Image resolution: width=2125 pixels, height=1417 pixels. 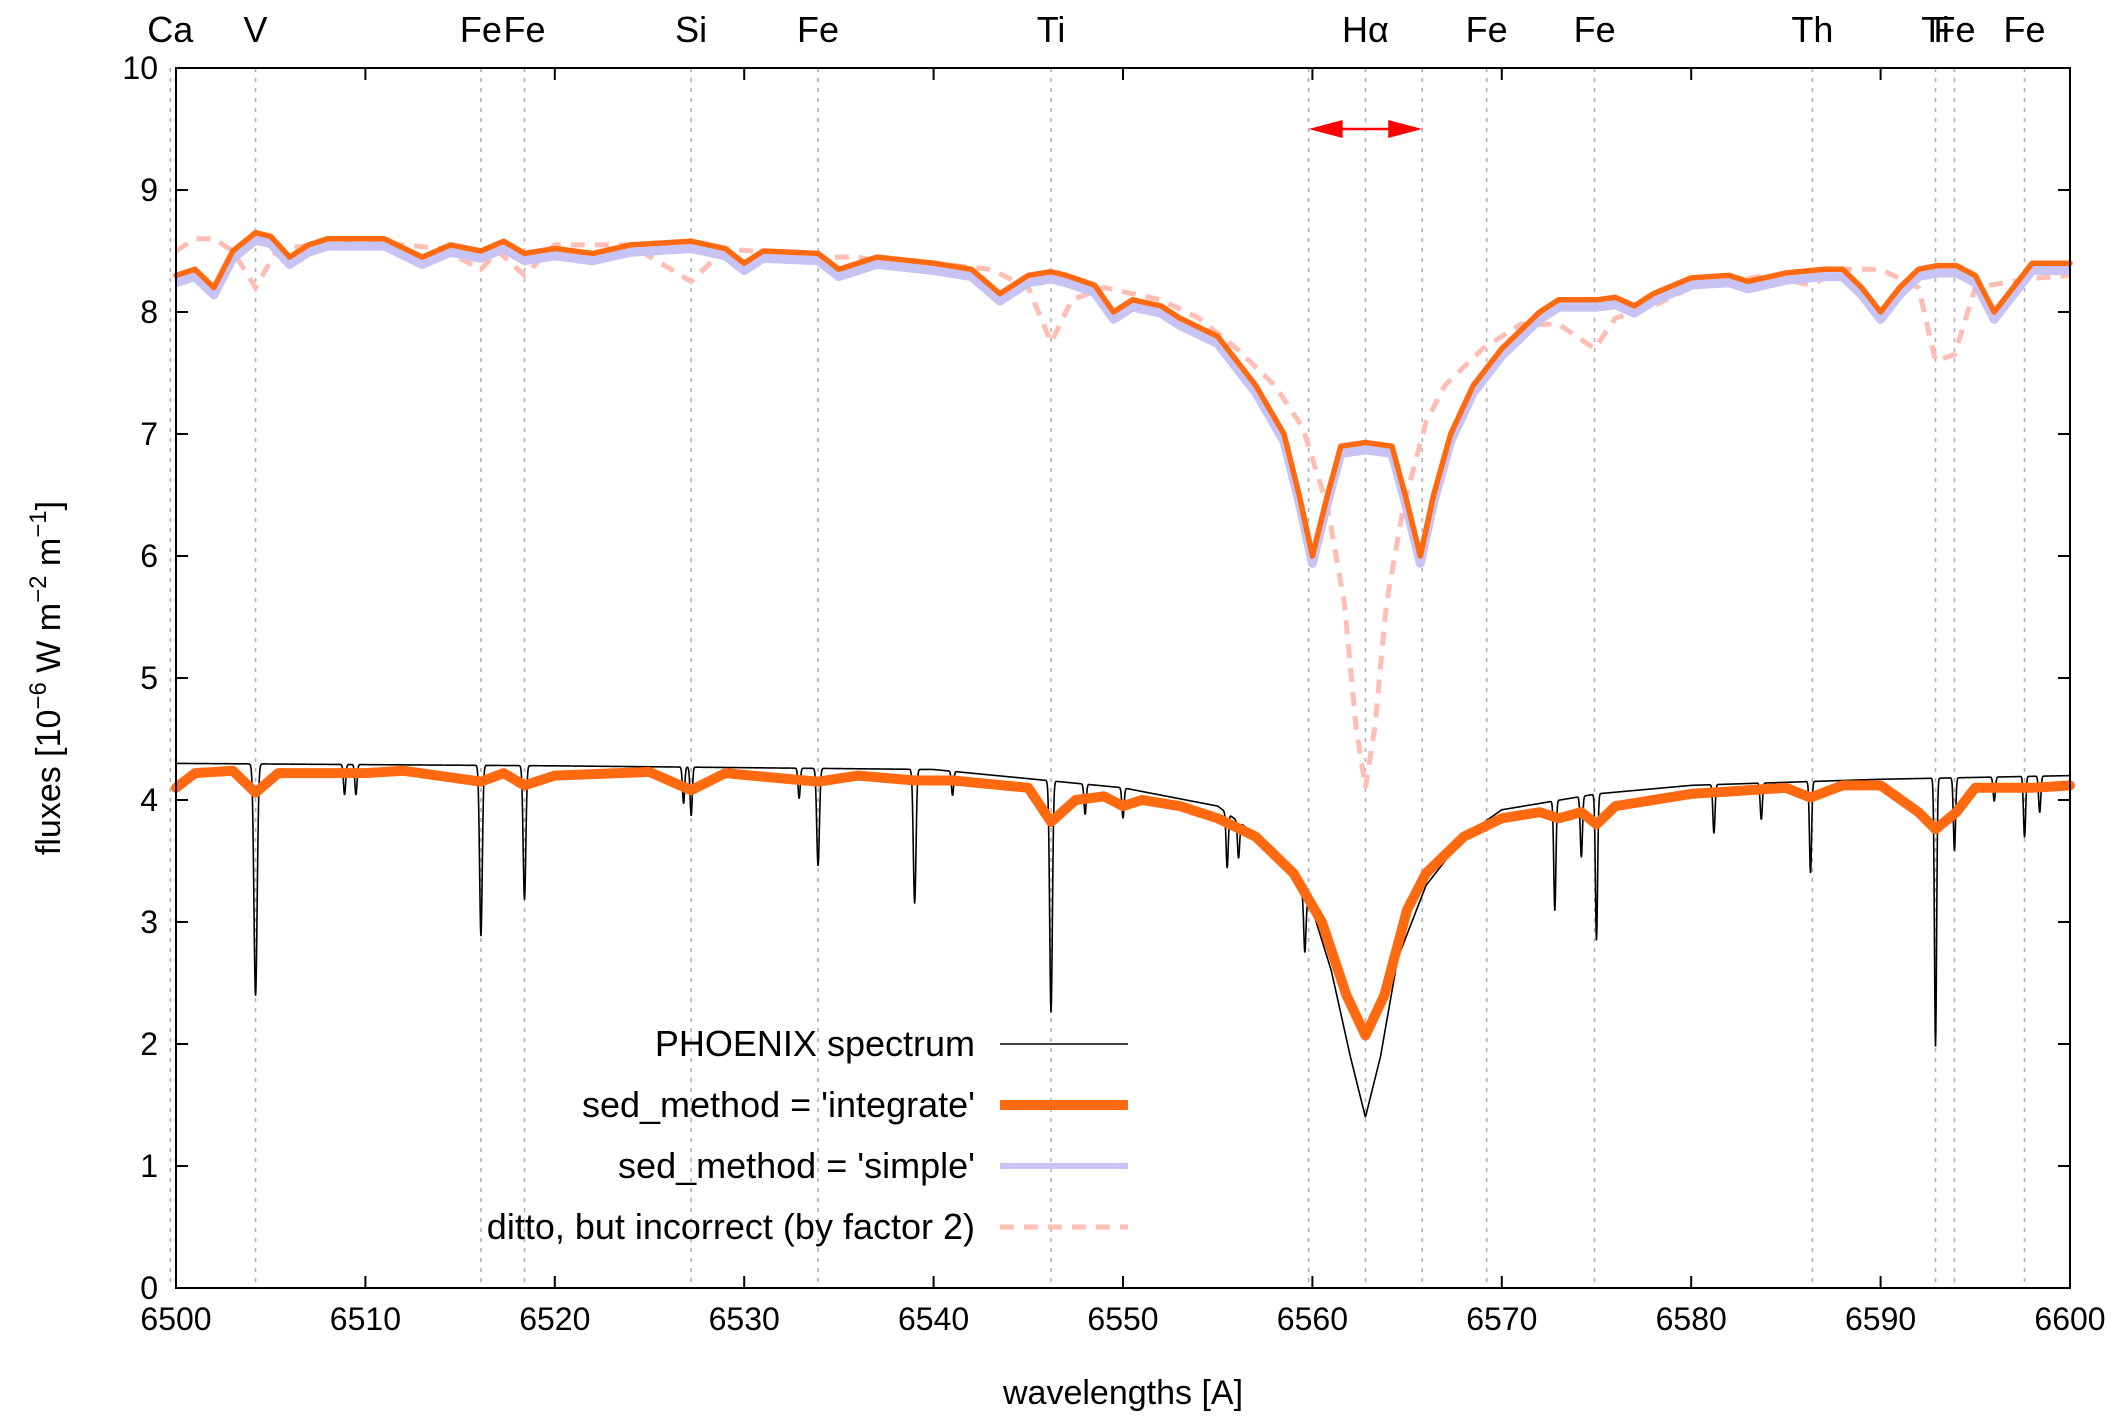 What do you see at coordinates (149, 1166) in the screenshot?
I see `y-tick-label: 1` at bounding box center [149, 1166].